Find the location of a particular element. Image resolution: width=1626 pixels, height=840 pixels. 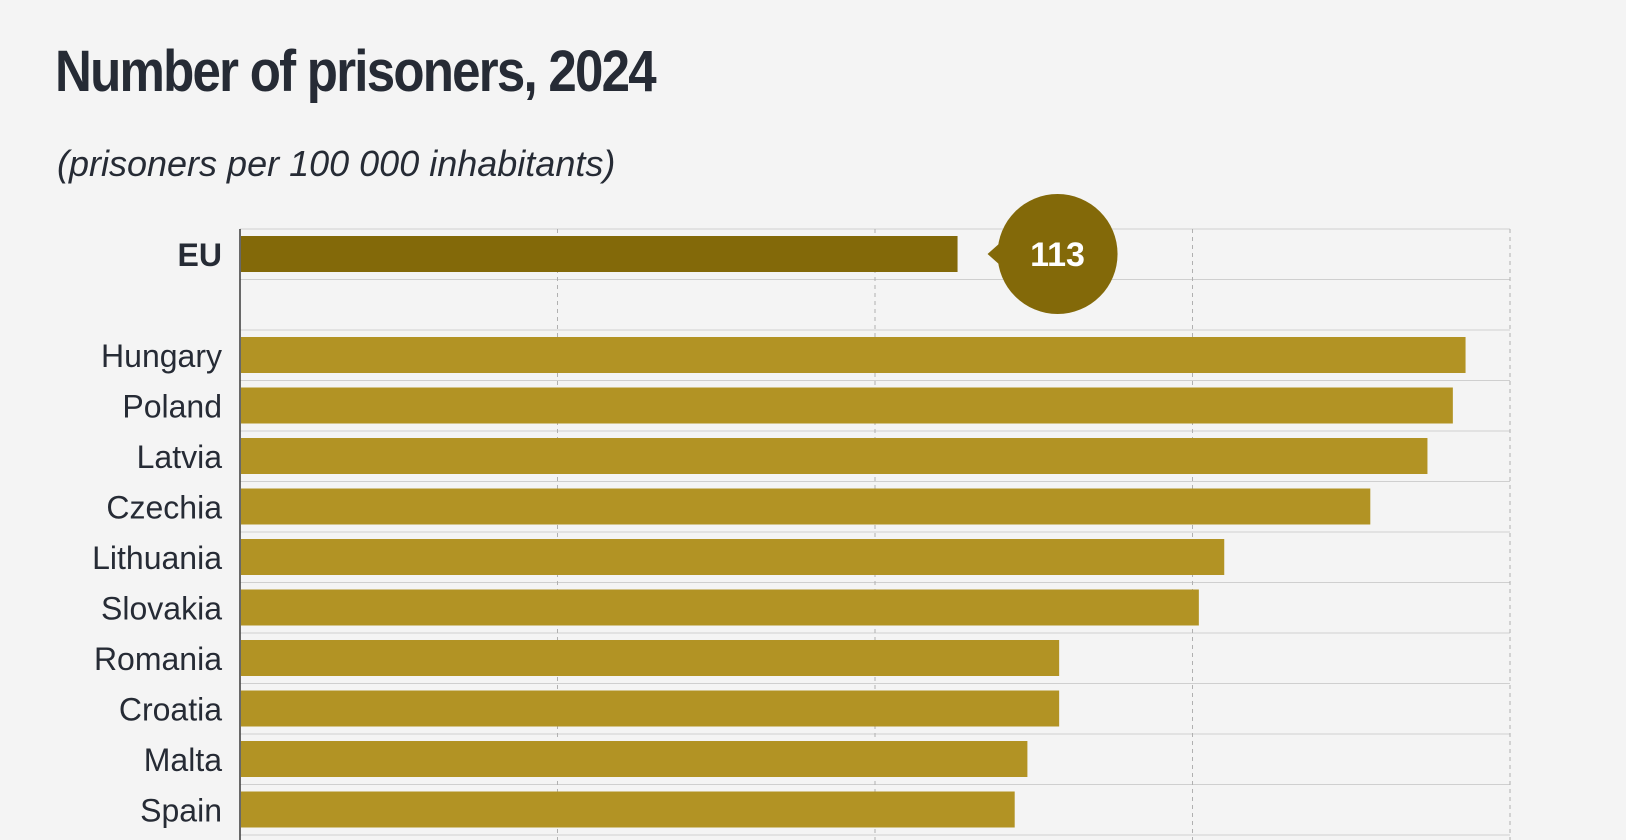

callout-value: 113 is located at coordinates (1057, 255).